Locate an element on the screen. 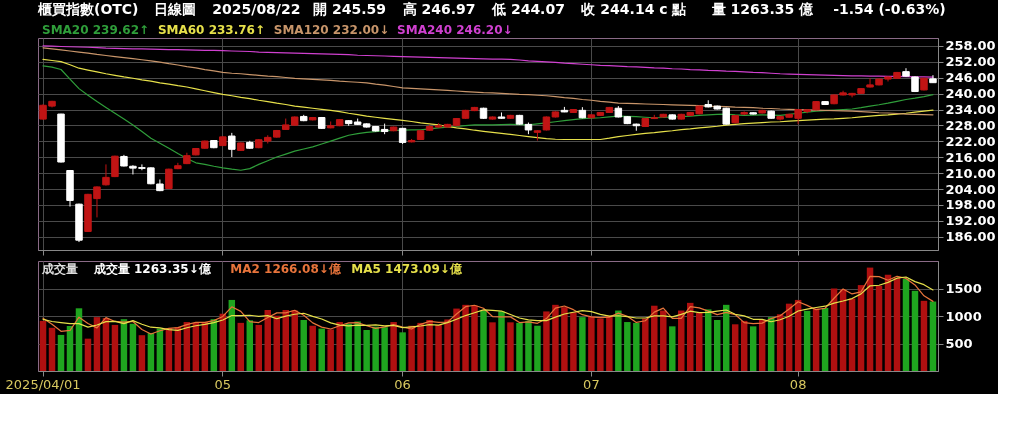  y-tick-label: 216.00 is located at coordinates (970, 157).